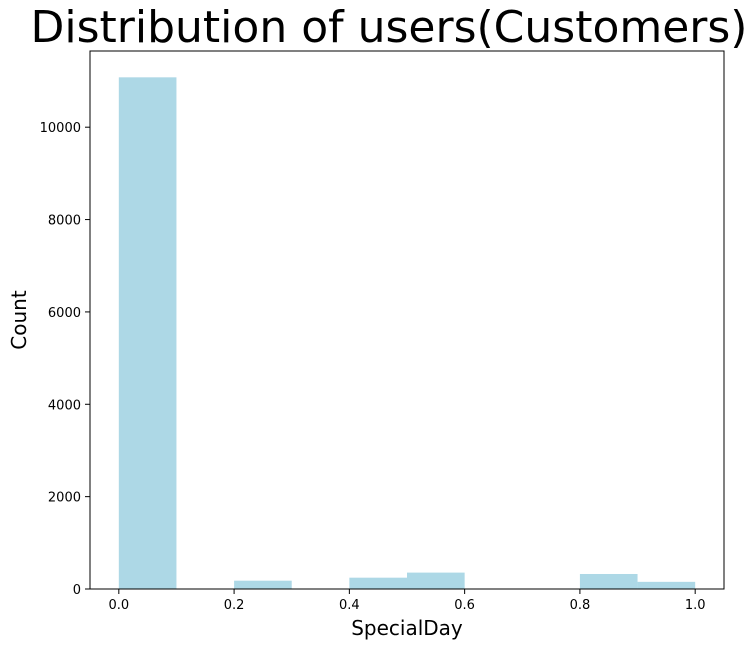  I want to click on x-tick-label: 0.0, so click(118, 605).